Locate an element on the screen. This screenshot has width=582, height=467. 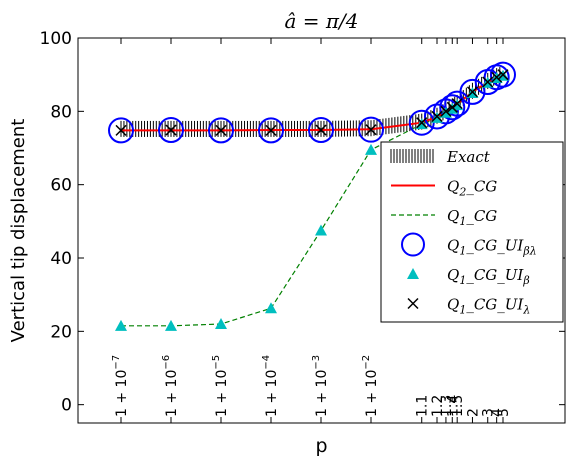
y-tick-label: 40 is located at coordinates (61, 259).